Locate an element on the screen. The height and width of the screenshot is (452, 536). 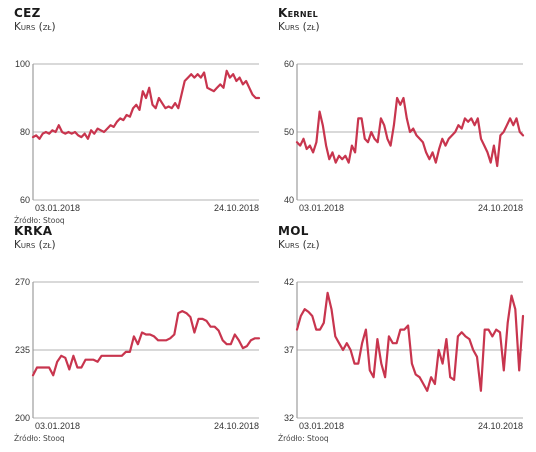
y-tick-label: 37 is located at coordinates (289, 350).